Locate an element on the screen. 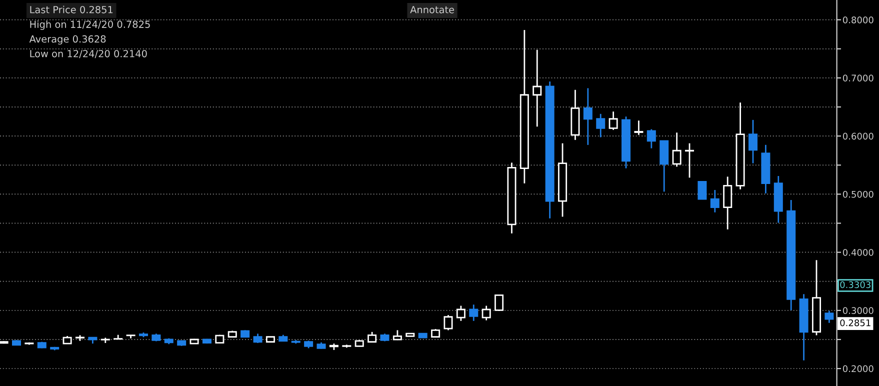 Image resolution: width=879 pixels, height=386 pixels. text: 0.3303 is located at coordinates (855, 284).